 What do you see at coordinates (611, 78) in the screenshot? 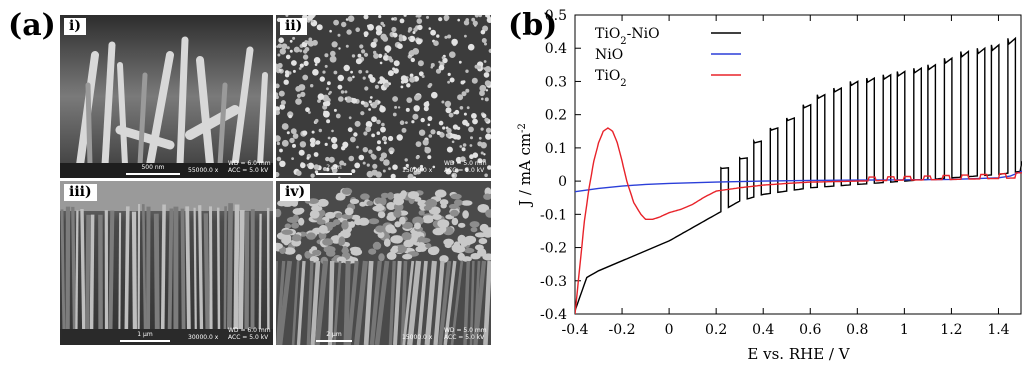
I see `legend-label-3: TiO2` at bounding box center [611, 78].